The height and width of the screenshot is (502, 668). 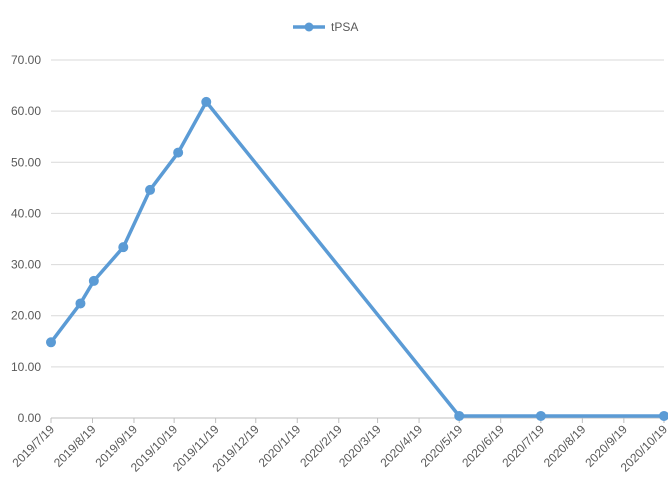 What do you see at coordinates (565, 446) in the screenshot?
I see `x-tick-label: 2020/8/19` at bounding box center [565, 446].